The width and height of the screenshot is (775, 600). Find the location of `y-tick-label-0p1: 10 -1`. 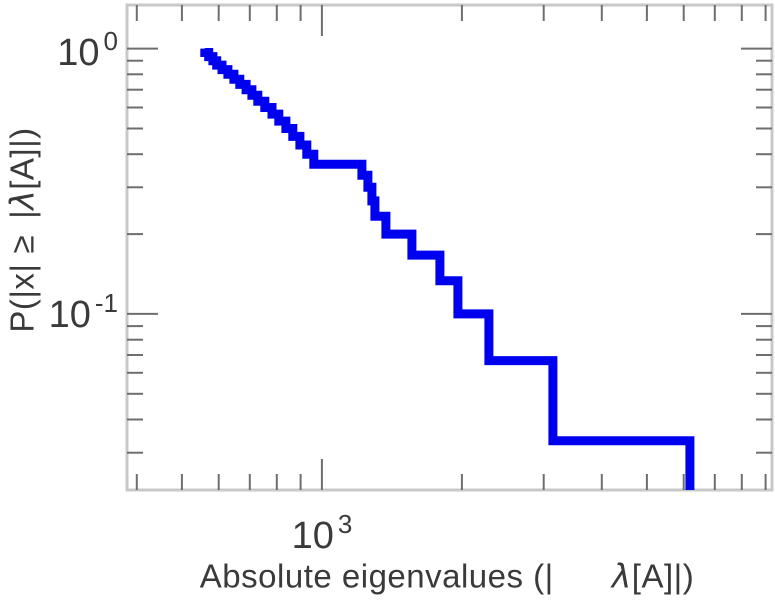

y-tick-label-0p1: 10 -1 is located at coordinates (59, 313).